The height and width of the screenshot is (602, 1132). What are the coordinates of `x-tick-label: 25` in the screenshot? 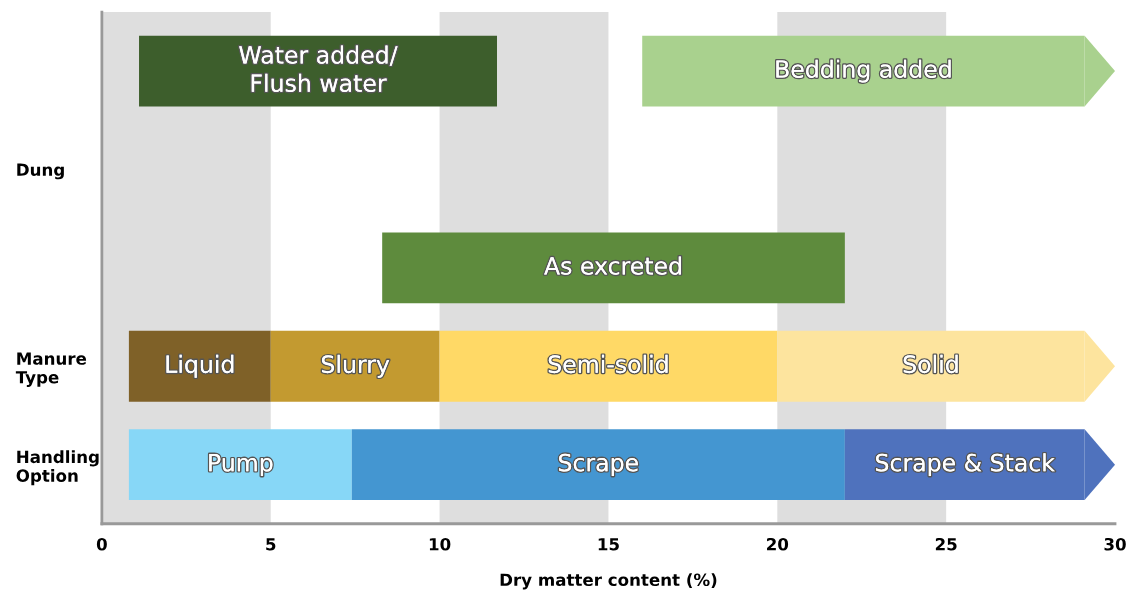 It's located at (946, 544).